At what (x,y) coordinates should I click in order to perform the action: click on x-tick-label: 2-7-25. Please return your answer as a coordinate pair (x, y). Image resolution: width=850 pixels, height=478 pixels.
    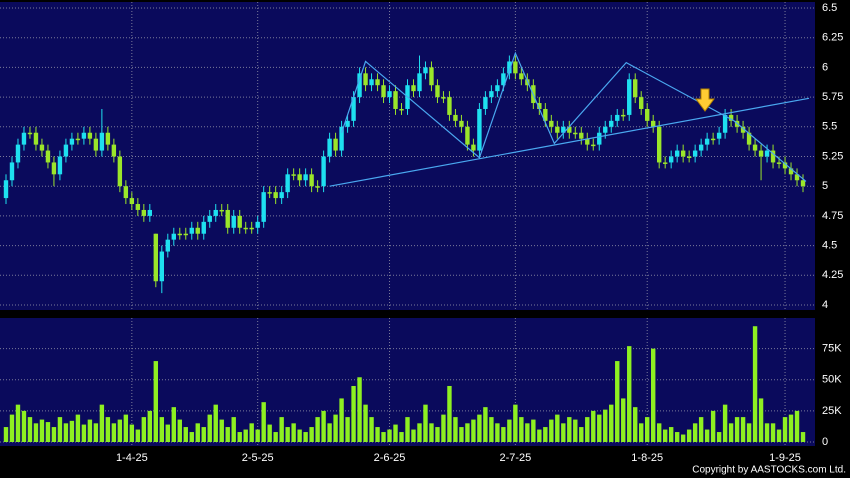
    Looking at the image, I should click on (515, 458).